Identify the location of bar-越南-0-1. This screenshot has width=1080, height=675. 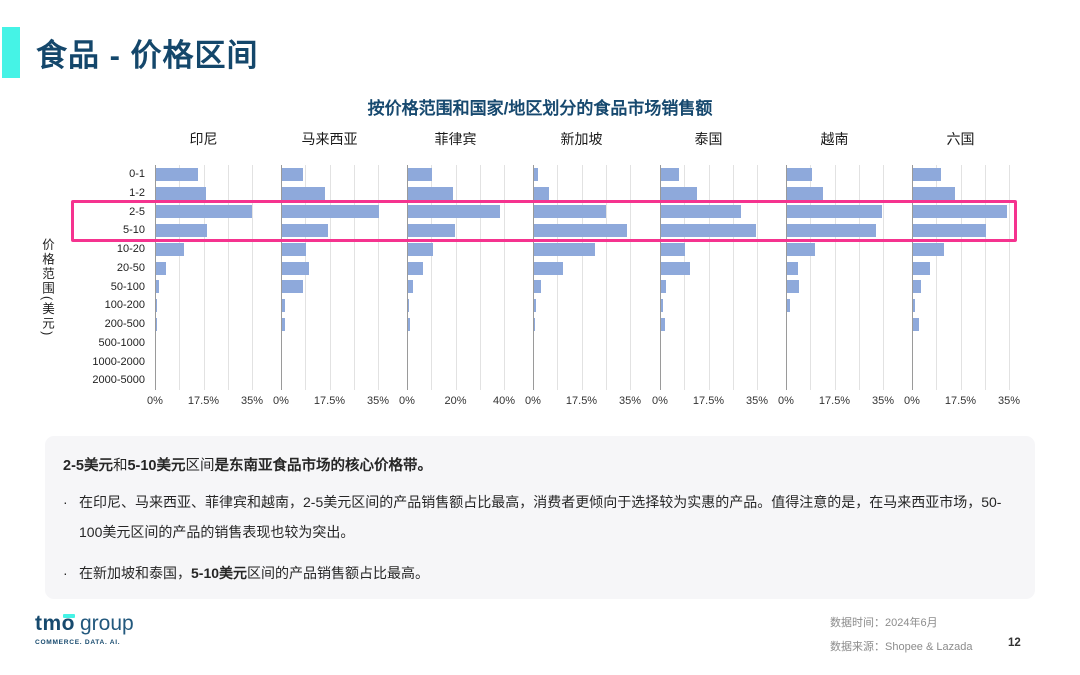
(799, 174).